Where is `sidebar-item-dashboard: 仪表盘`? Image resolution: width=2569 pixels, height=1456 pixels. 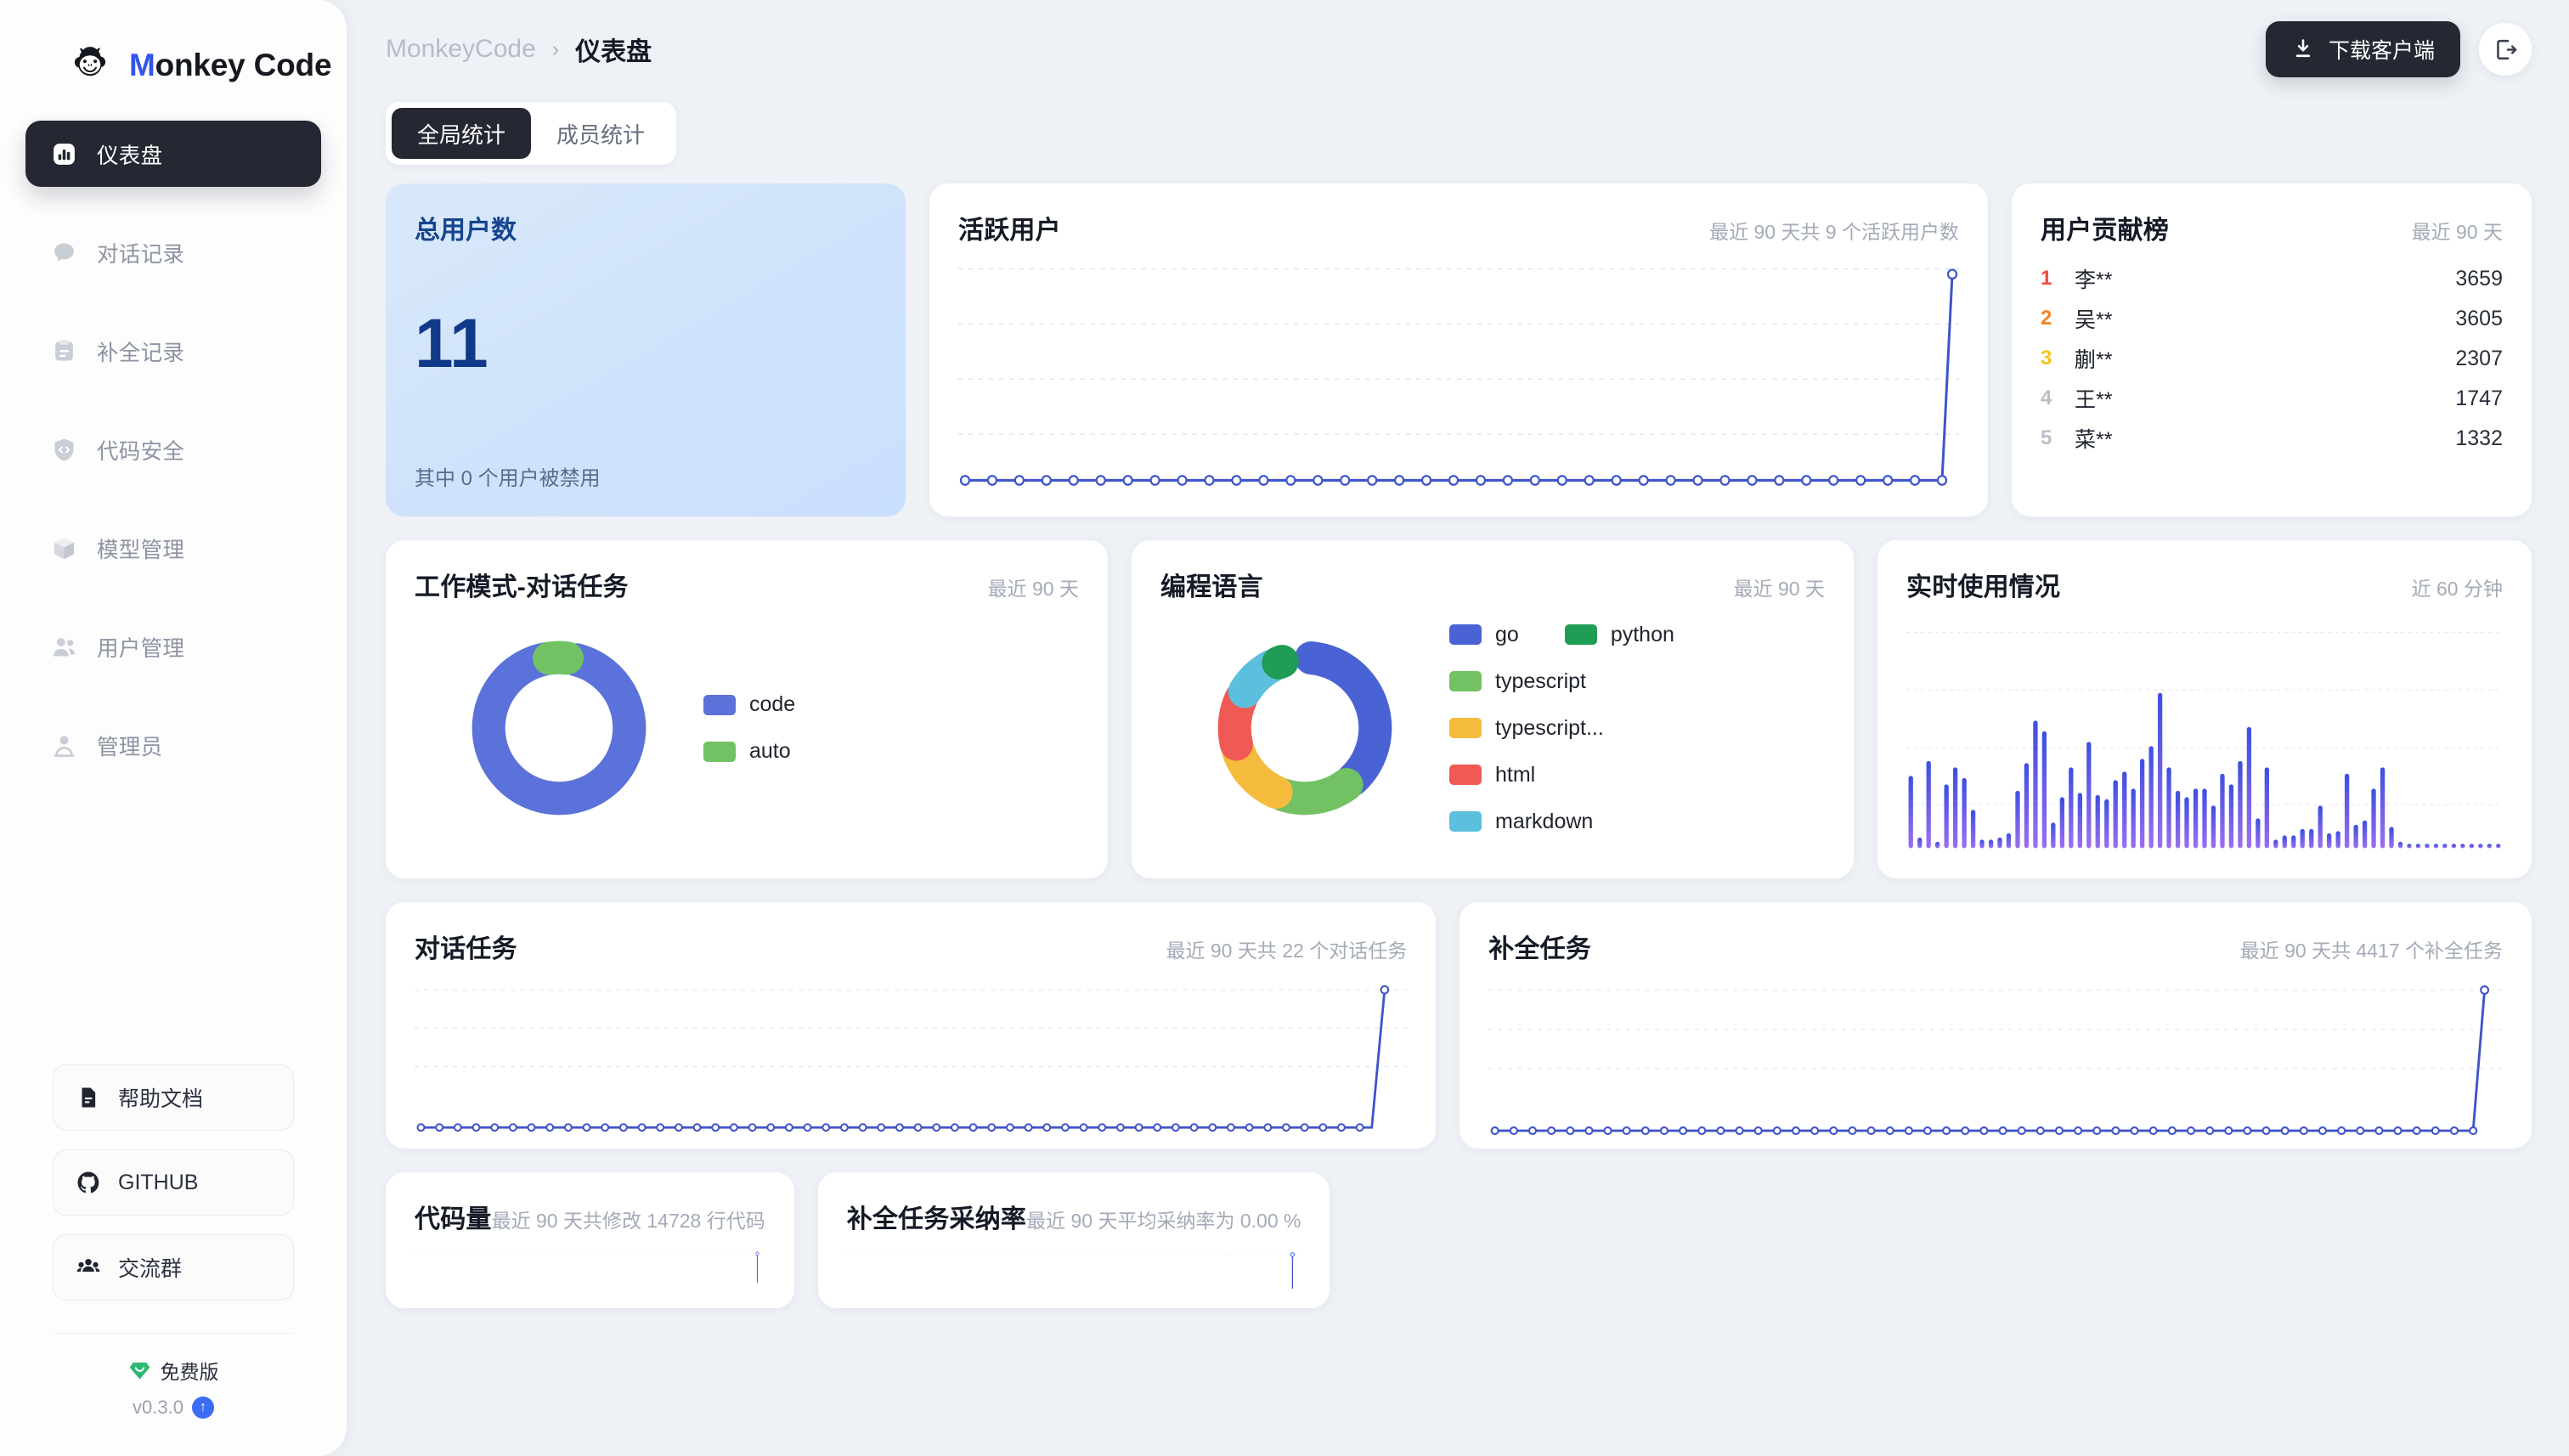 sidebar-item-dashboard: 仪表盘 is located at coordinates (173, 154).